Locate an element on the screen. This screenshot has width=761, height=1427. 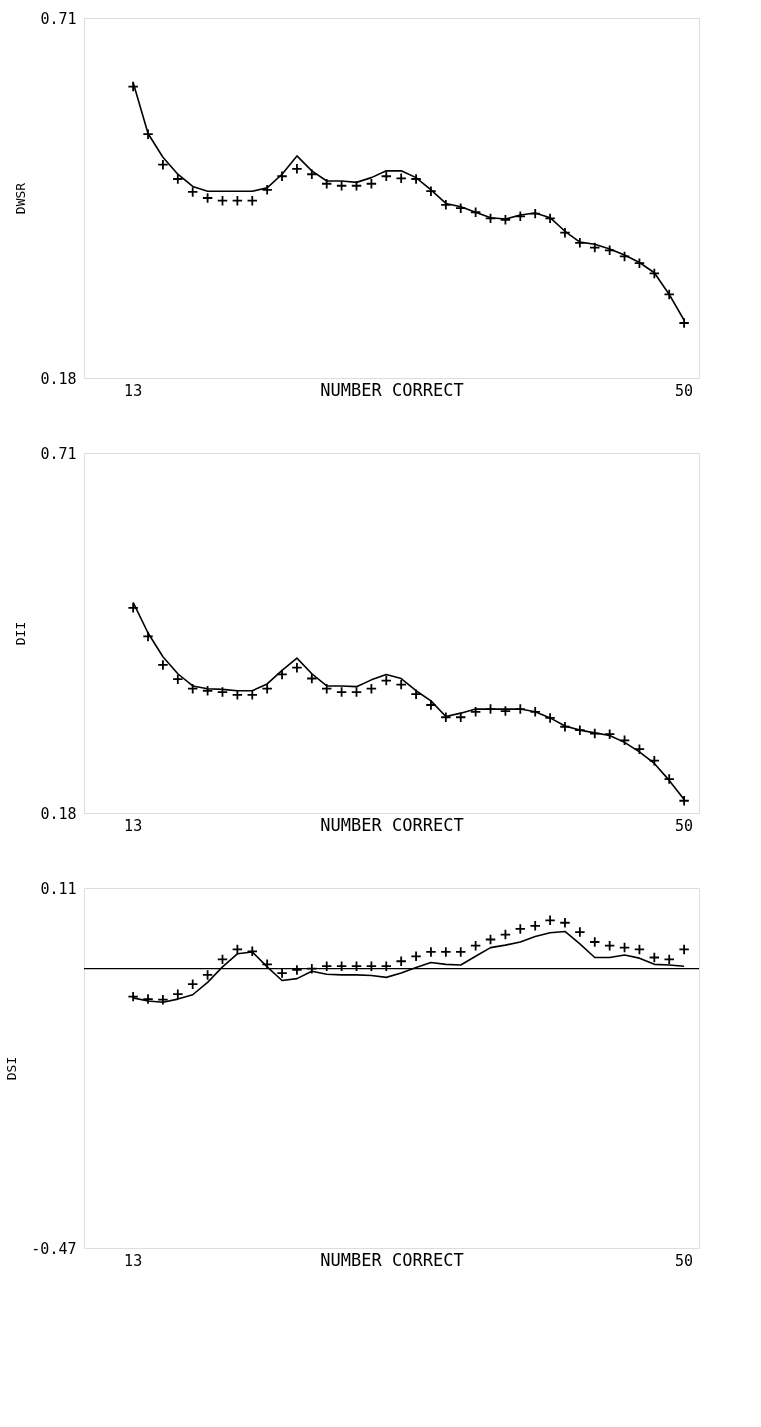
y-axis-title: DWSR is located at coordinates (21, 198).